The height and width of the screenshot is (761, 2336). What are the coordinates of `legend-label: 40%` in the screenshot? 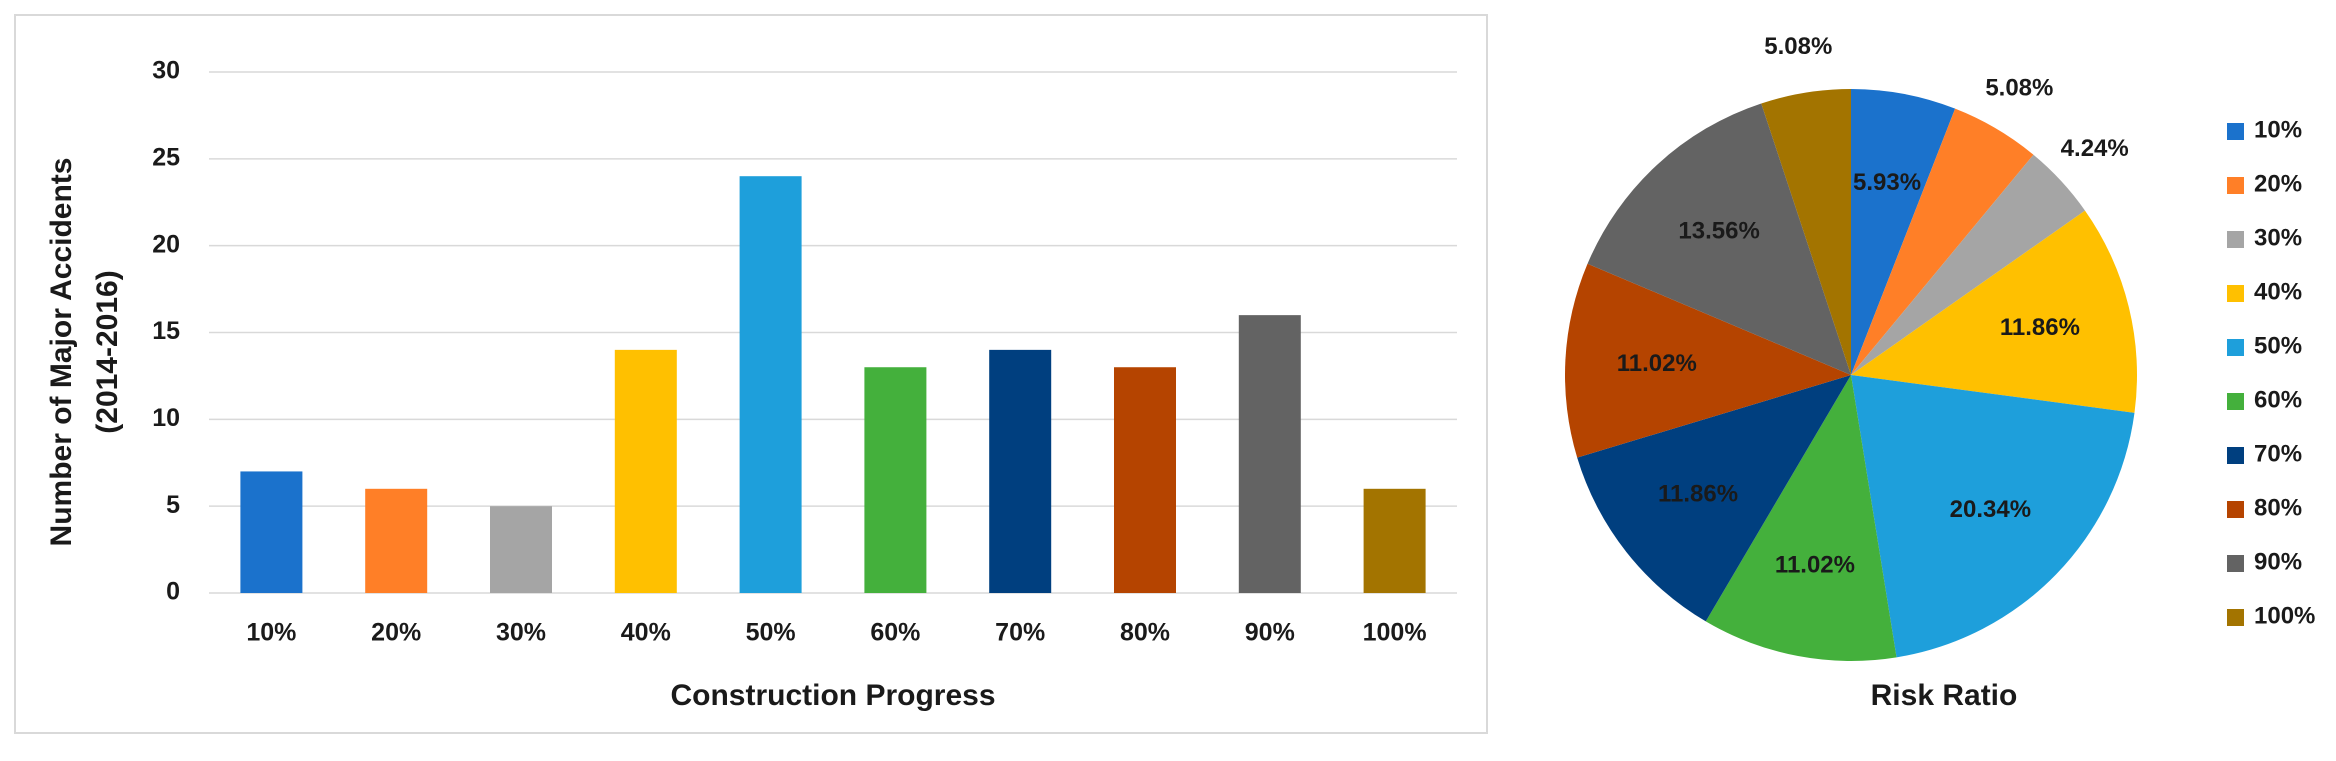 It's located at (2278, 291).